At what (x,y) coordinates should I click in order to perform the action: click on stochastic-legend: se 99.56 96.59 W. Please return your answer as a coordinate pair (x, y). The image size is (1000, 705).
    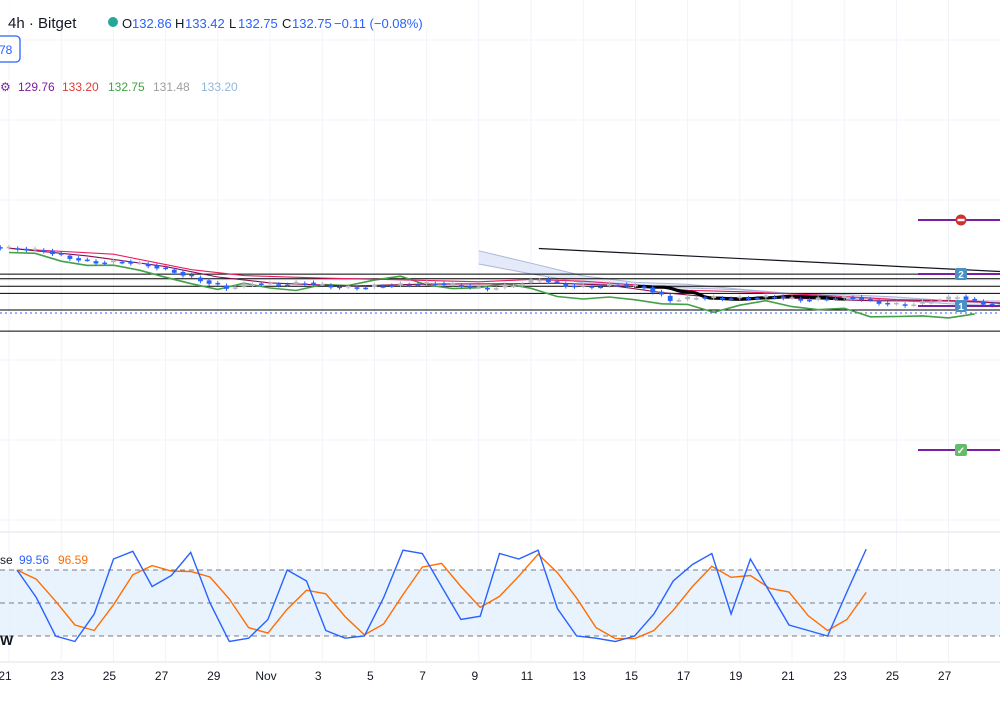
    Looking at the image, I should click on (44, 600).